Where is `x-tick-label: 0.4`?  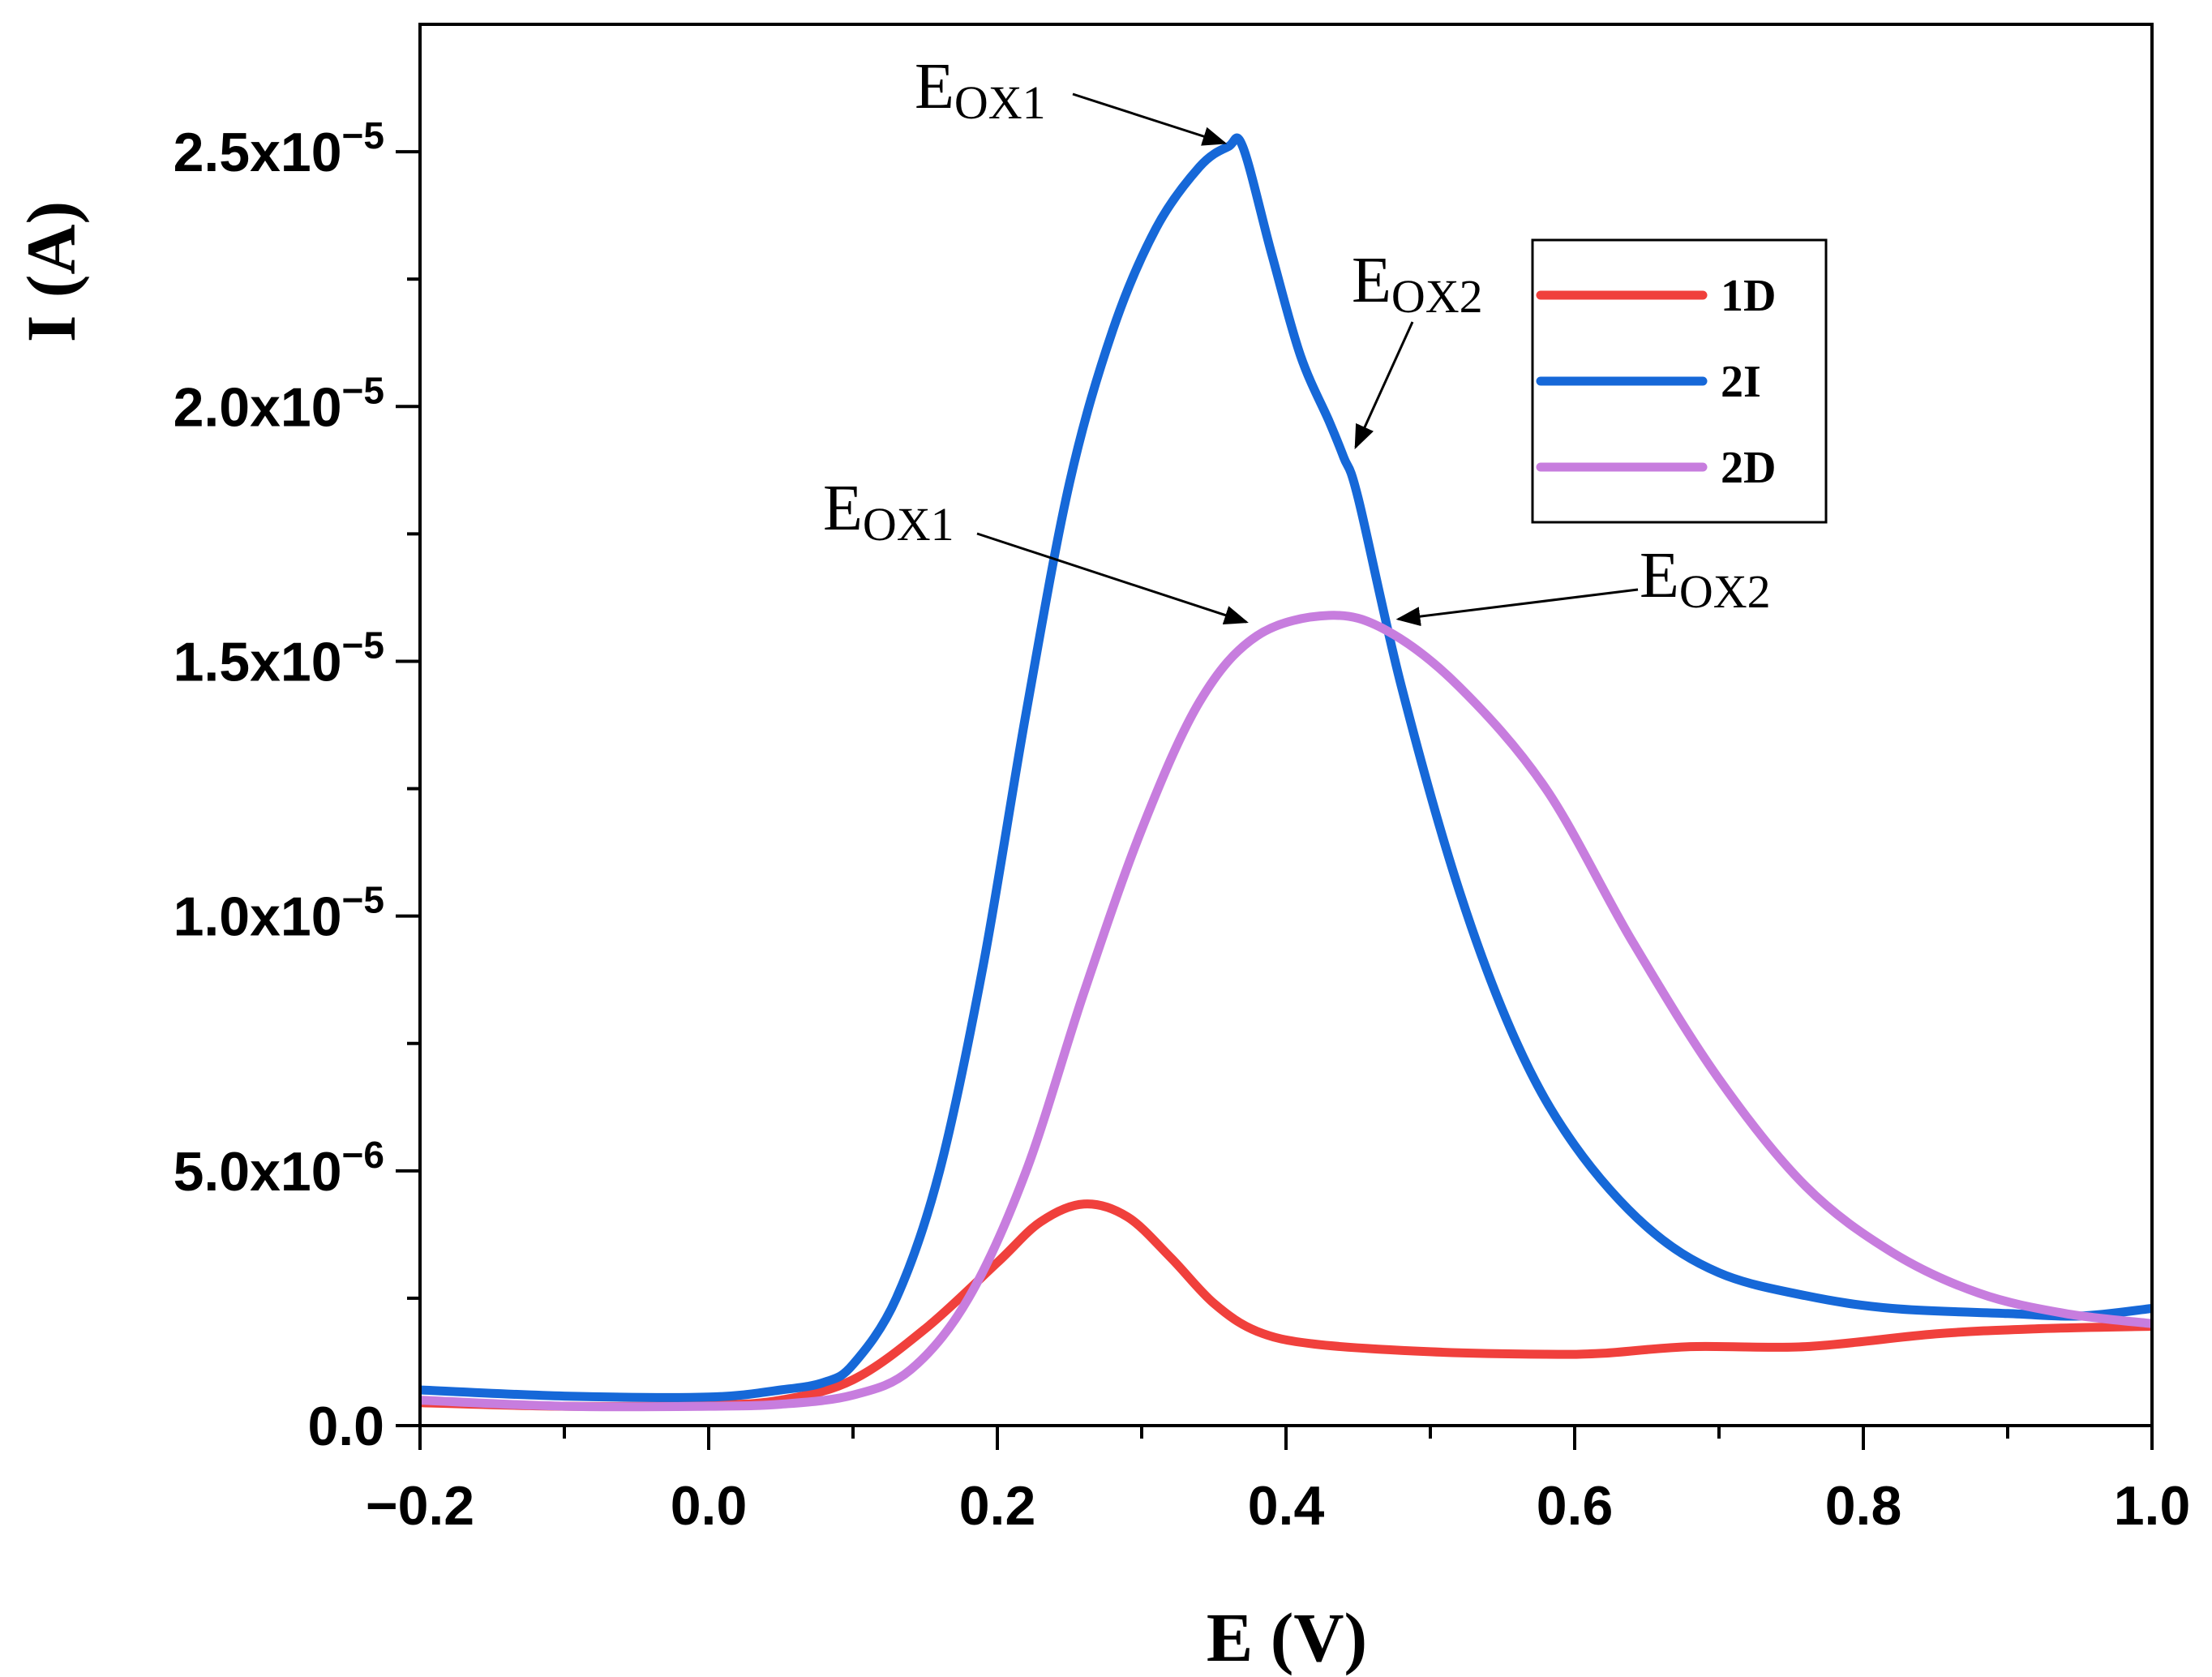 x-tick-label: 0.4 is located at coordinates (1286, 1506).